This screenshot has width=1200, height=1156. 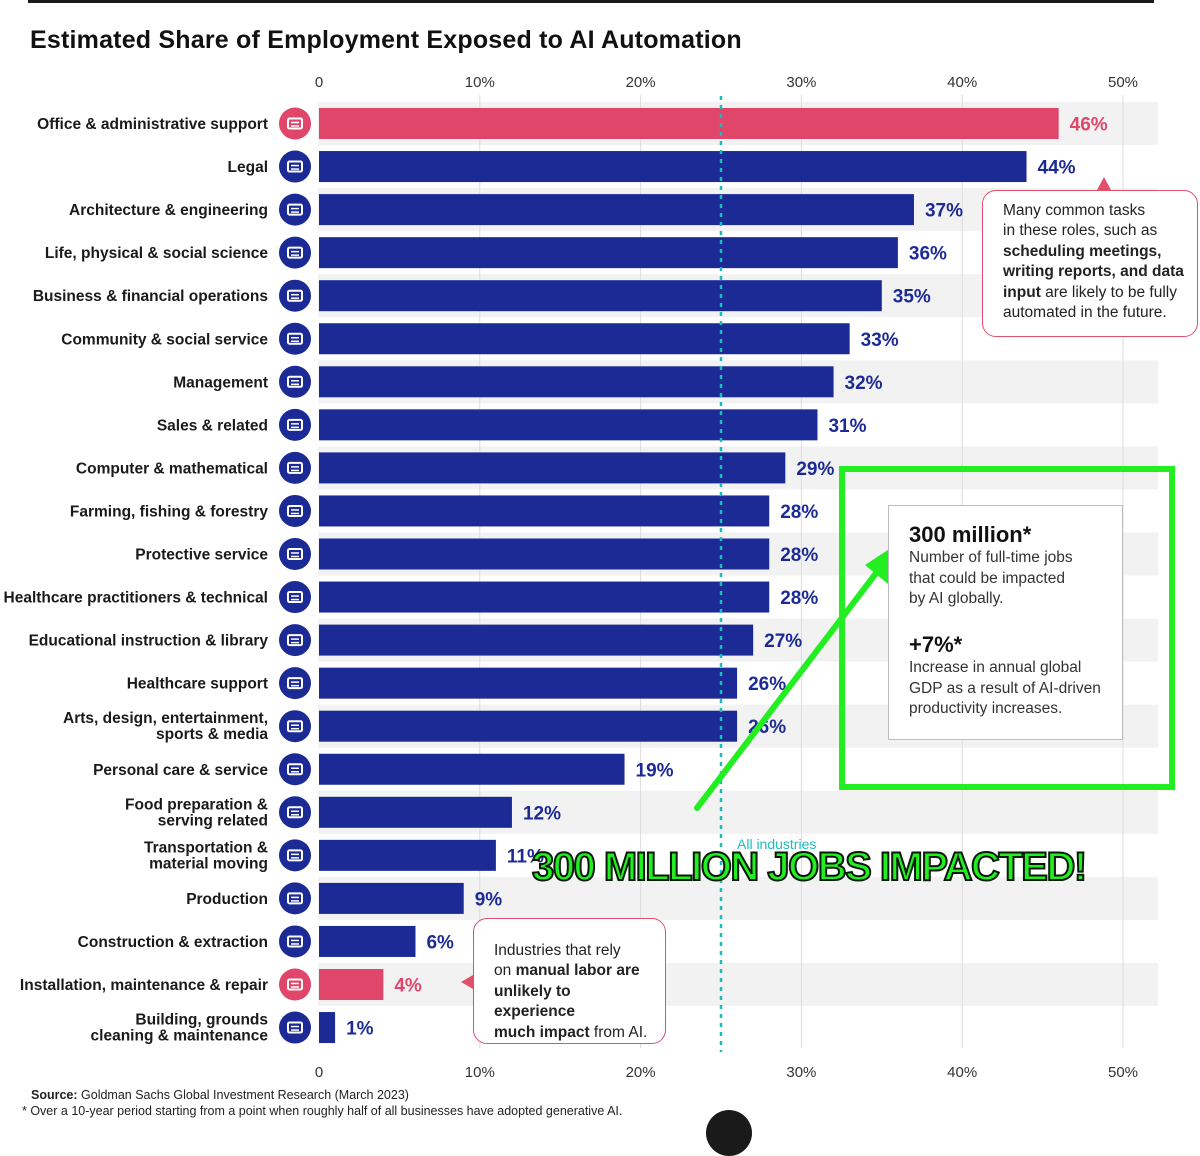 What do you see at coordinates (928, 254) in the screenshot?
I see `value-label: 36%` at bounding box center [928, 254].